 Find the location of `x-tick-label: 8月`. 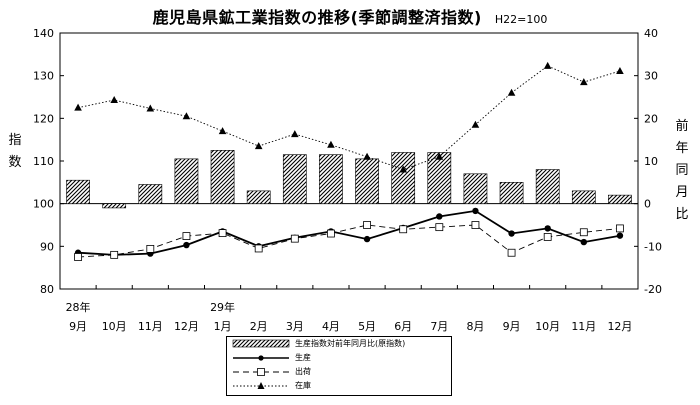

x-tick-label: 8月 is located at coordinates (475, 326).